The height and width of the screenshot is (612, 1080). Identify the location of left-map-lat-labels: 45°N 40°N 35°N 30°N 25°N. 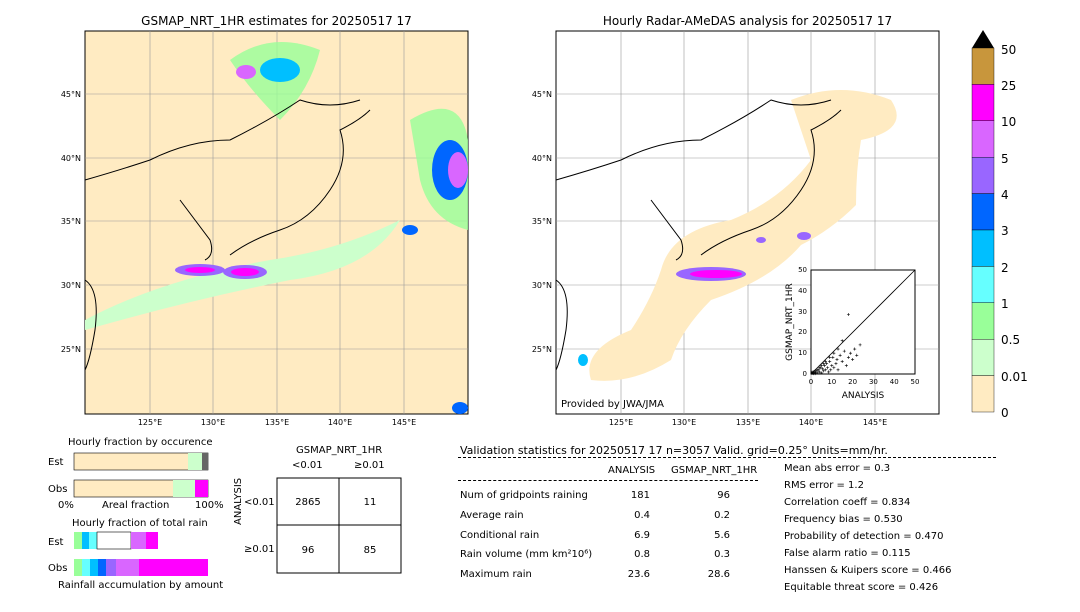
(71, 222).